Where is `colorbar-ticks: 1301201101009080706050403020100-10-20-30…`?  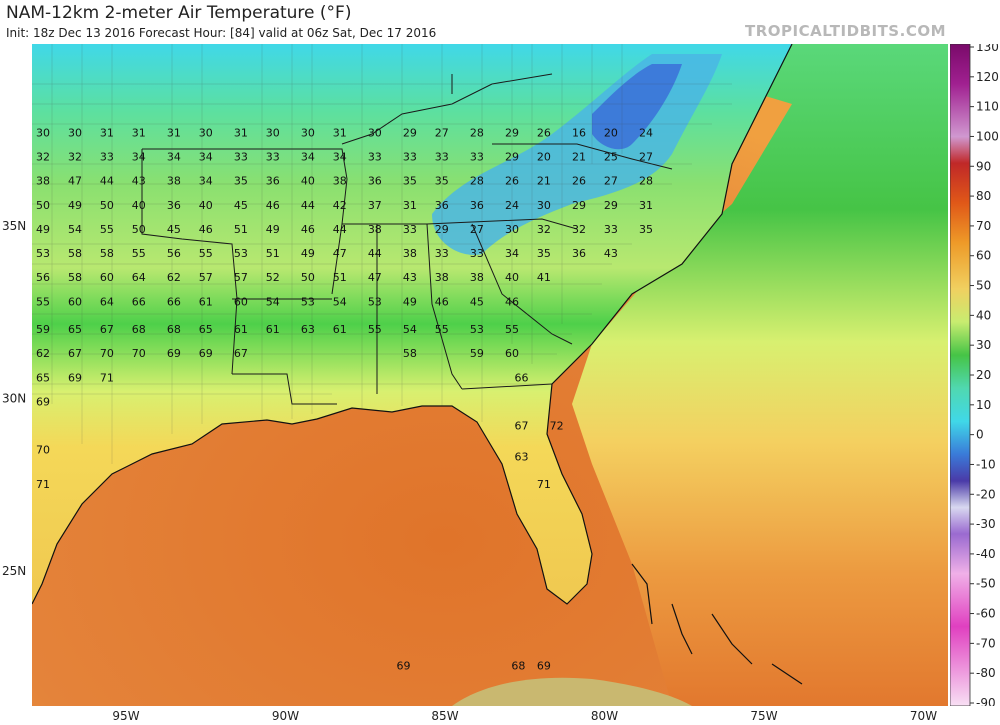 colorbar-ticks: 1301201101009080706050403020100-10-20-30… is located at coordinates (984, 375).